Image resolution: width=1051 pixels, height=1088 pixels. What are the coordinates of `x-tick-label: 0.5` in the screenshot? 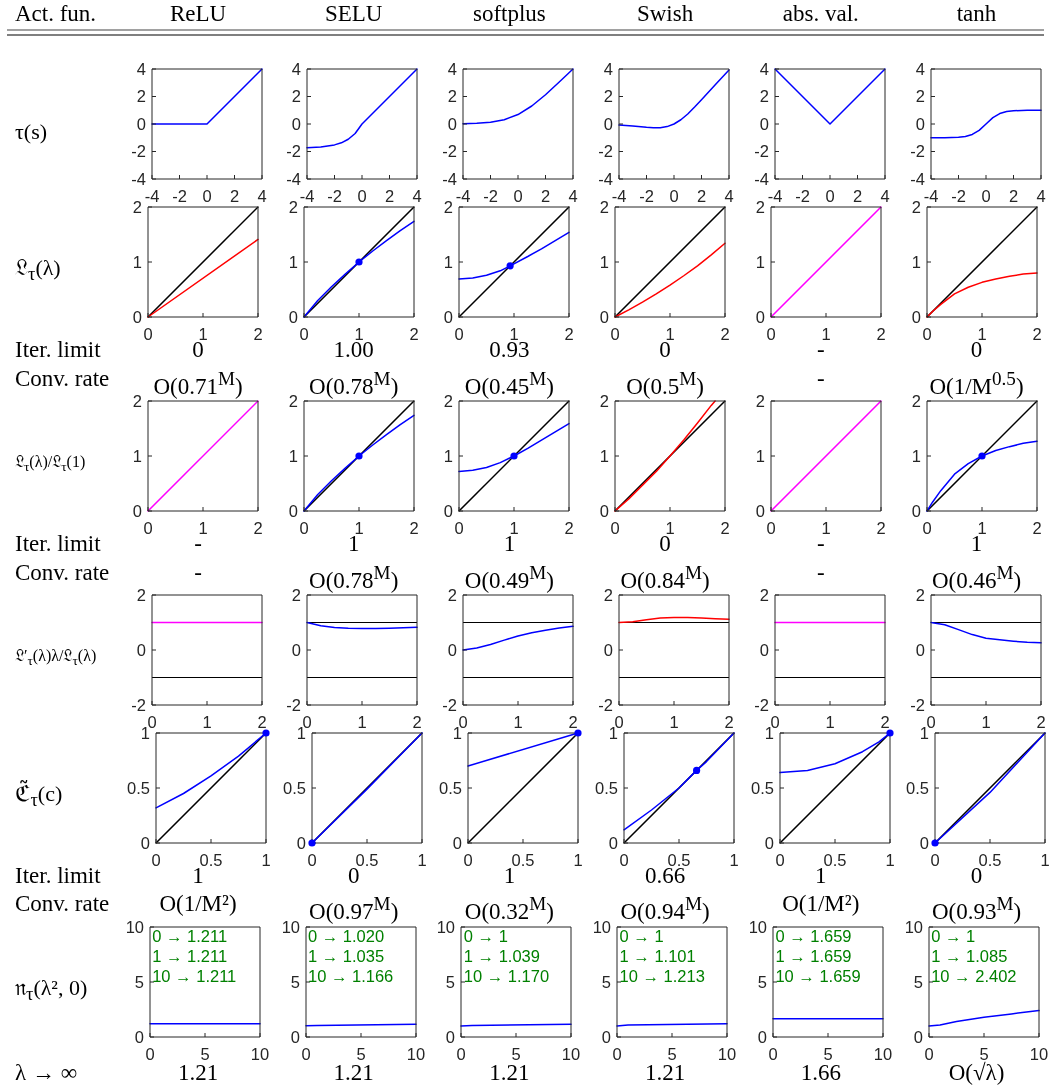 It's located at (990, 859).